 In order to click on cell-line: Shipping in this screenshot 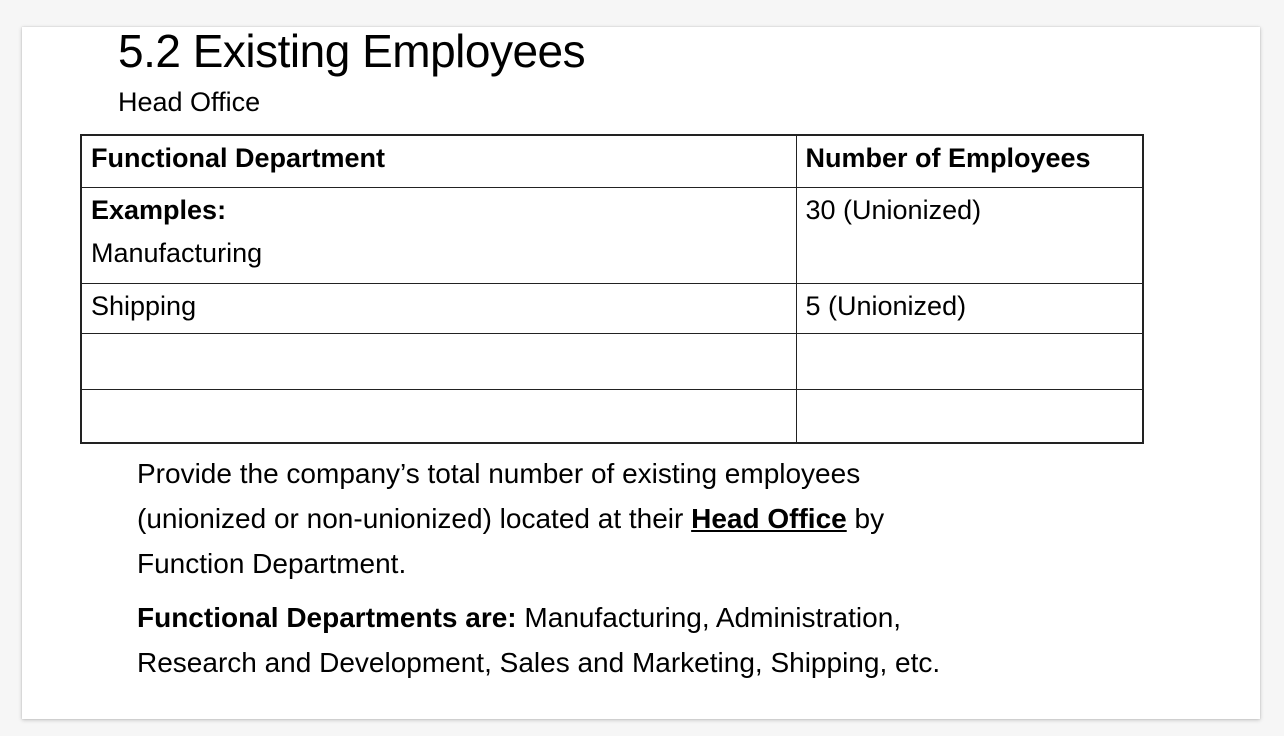, I will do `click(144, 306)`.